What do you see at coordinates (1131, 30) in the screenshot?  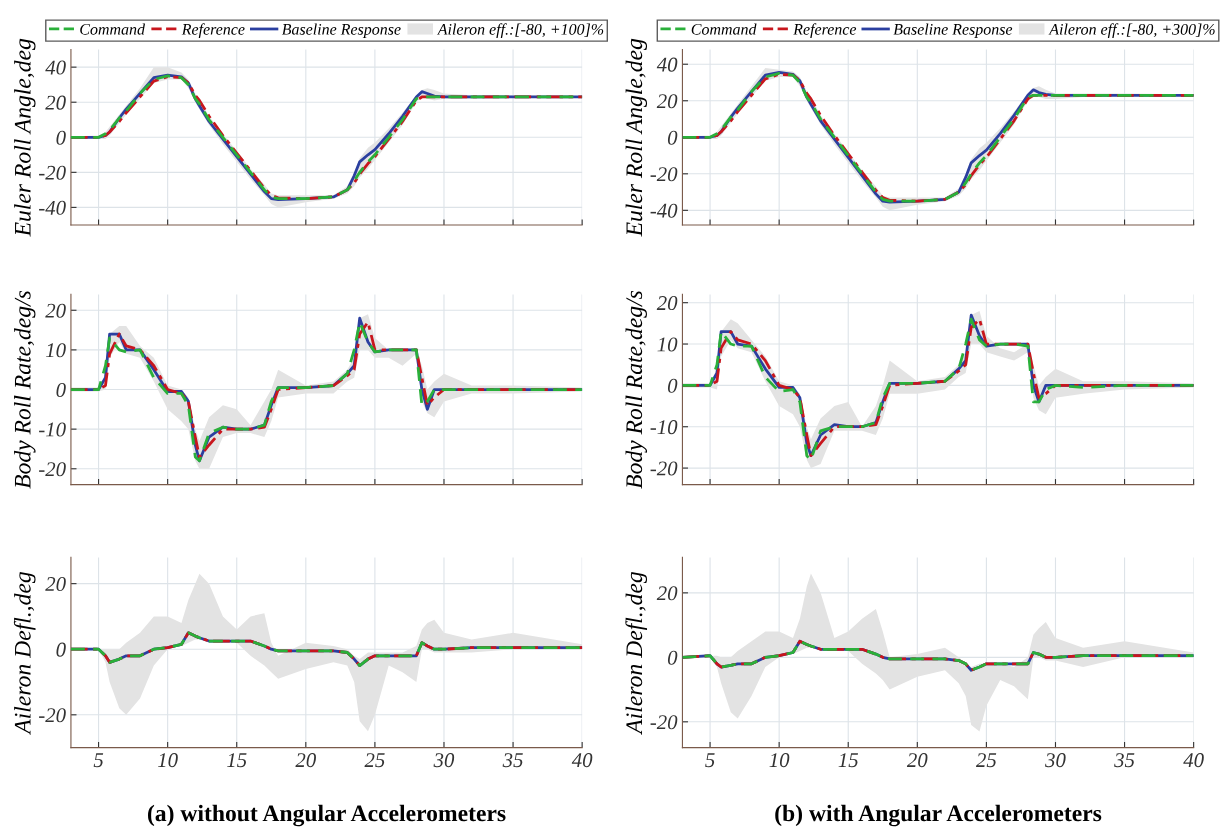 I see `legend-label: Aileron eff.:[-80, +300]%` at bounding box center [1131, 30].